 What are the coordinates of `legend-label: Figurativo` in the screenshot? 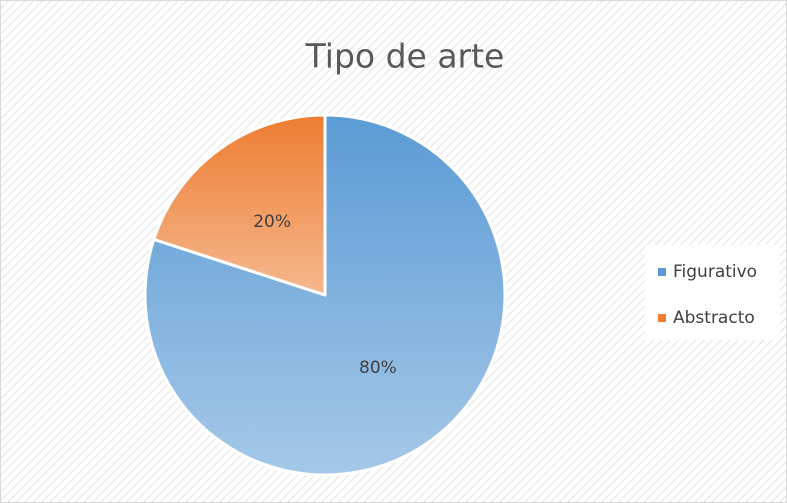 It's located at (715, 272).